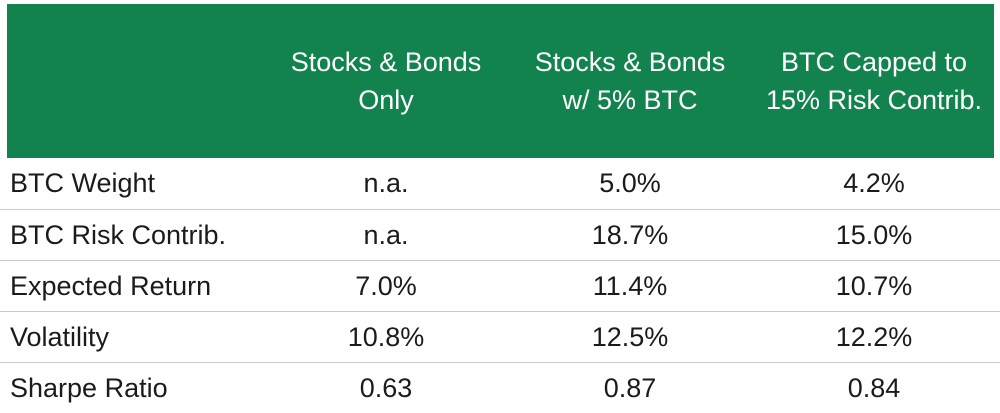 The height and width of the screenshot is (413, 1000). I want to click on cell-value: 15.0%, so click(874, 234).